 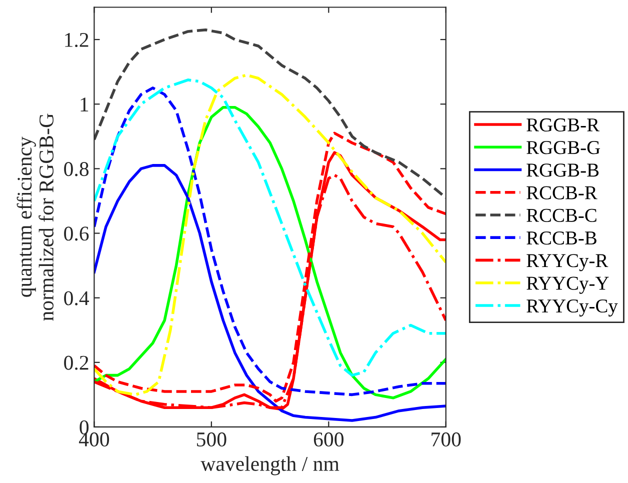 What do you see at coordinates (572, 308) in the screenshot?
I see `legend-label: RYYCy-Cy` at bounding box center [572, 308].